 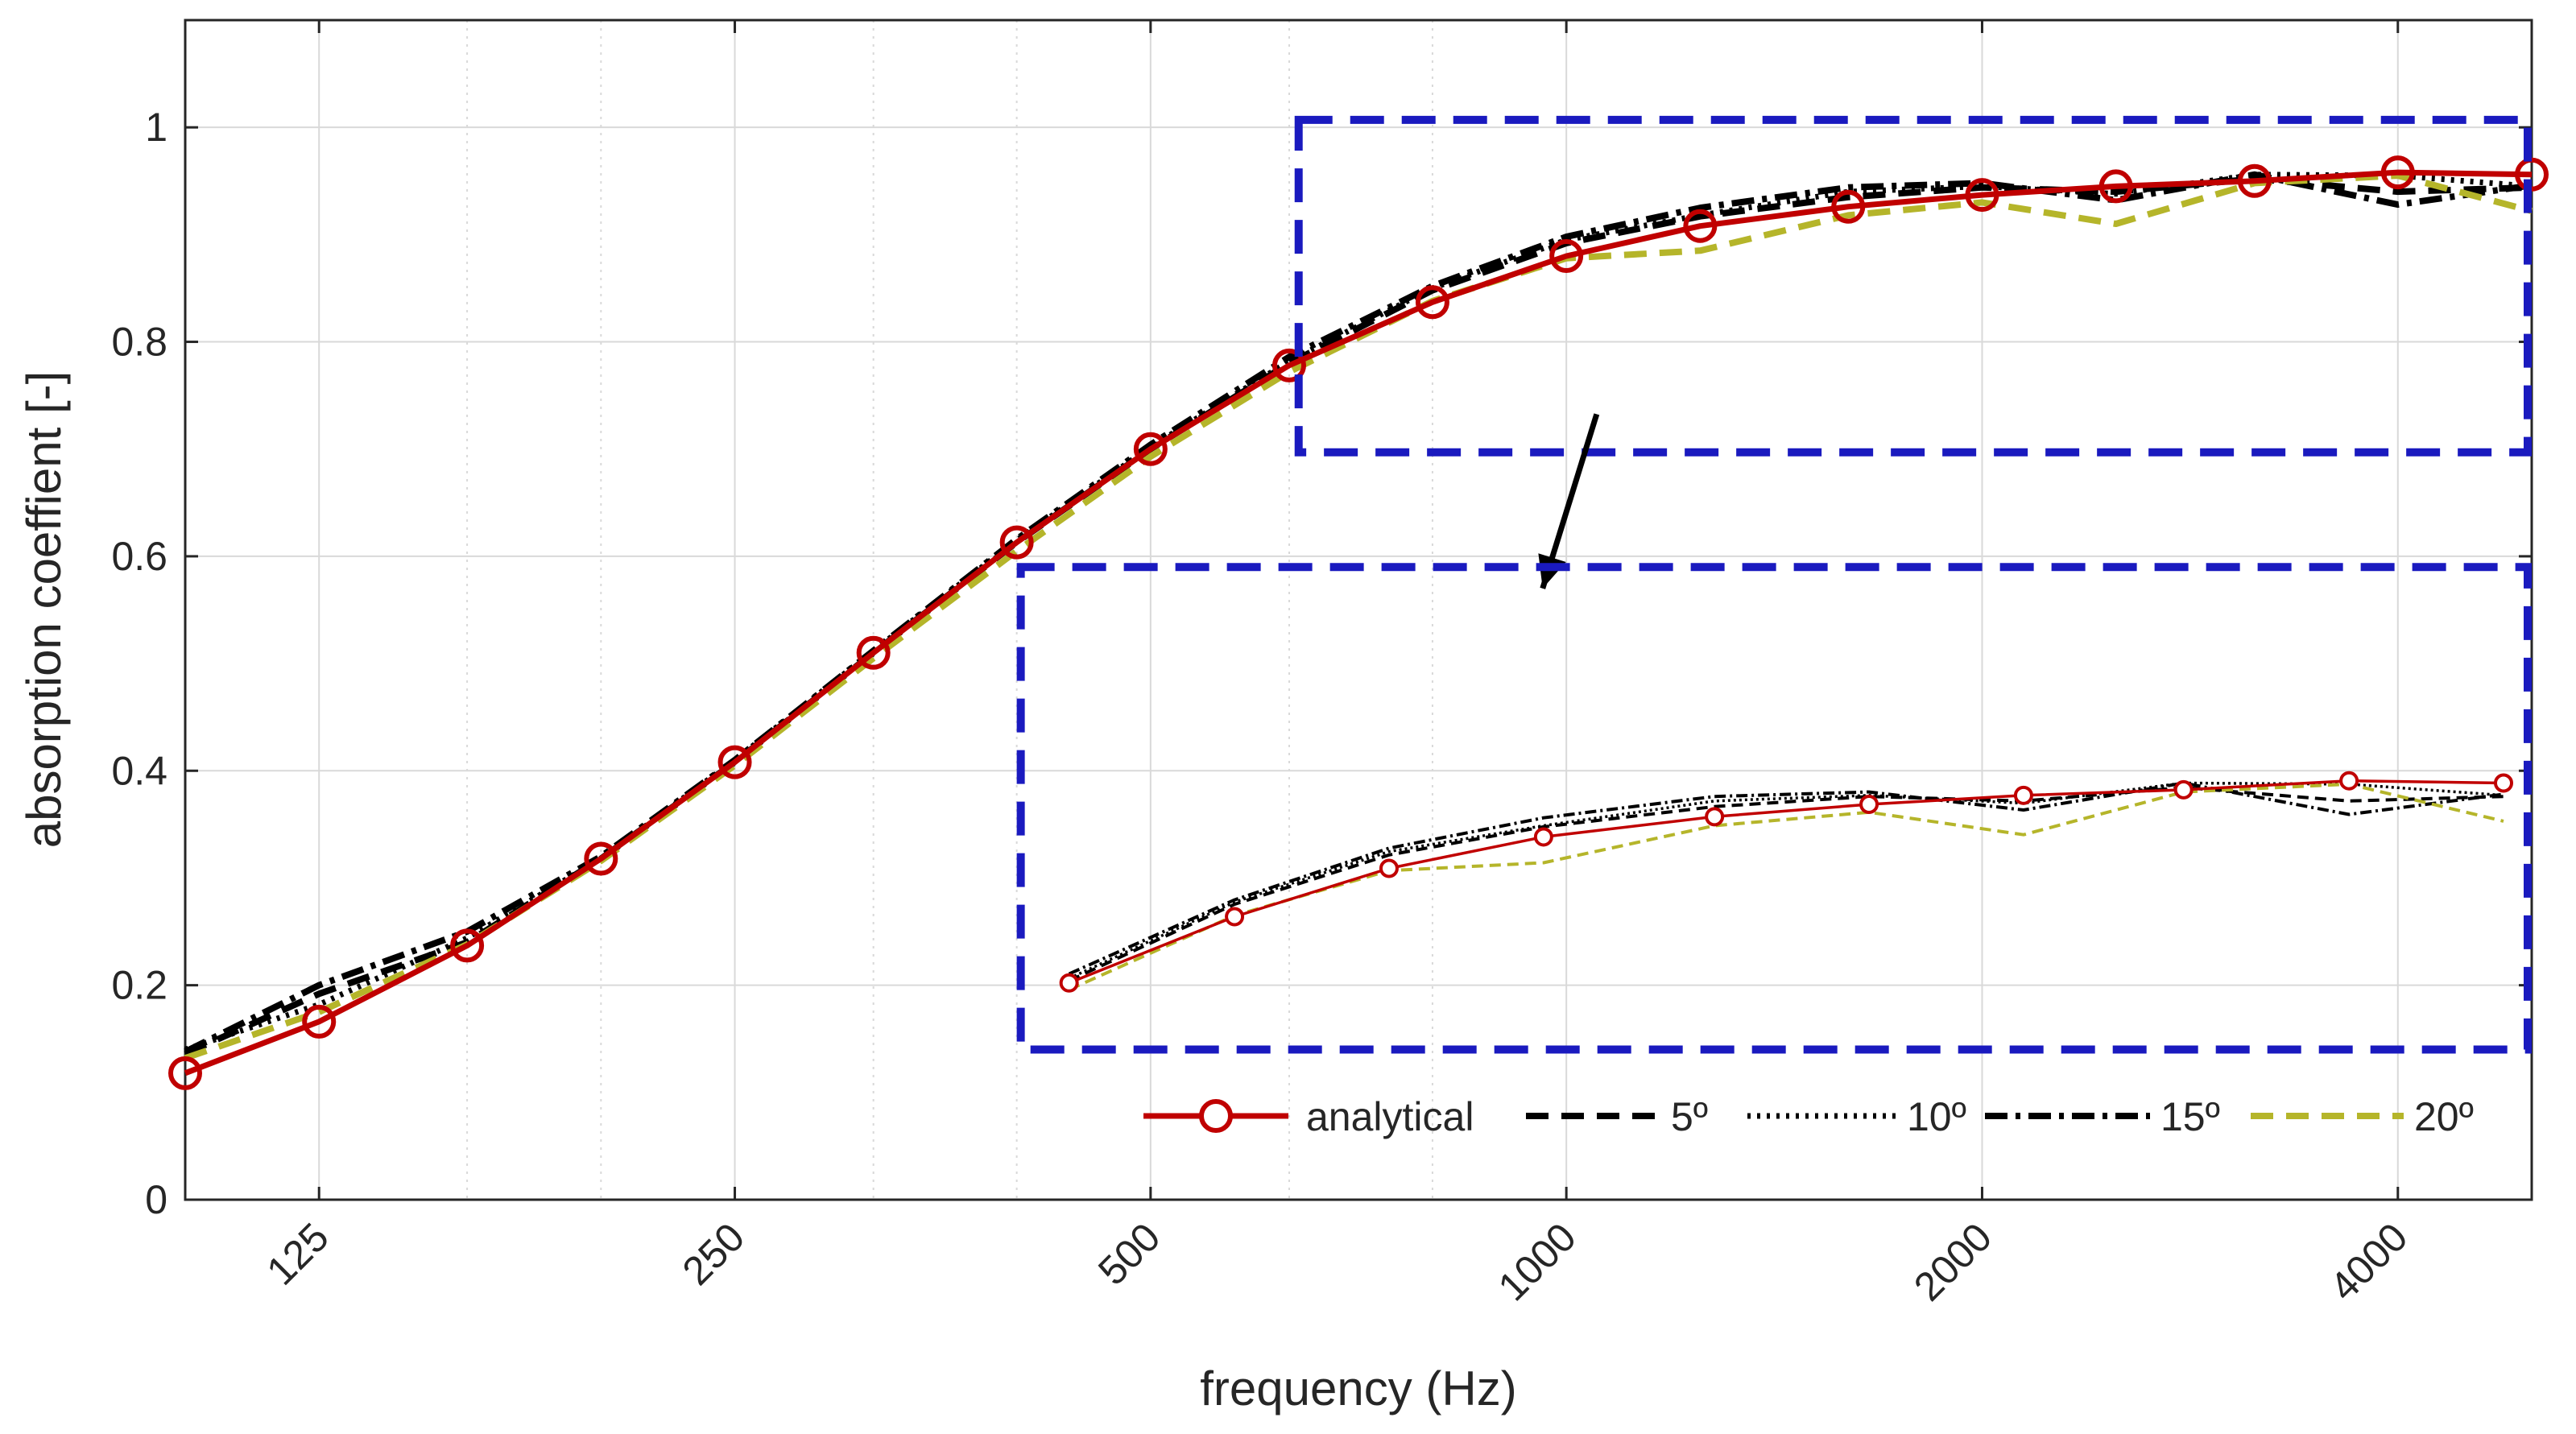 What do you see at coordinates (2368, 1261) in the screenshot?
I see `x-tick-label: 4000` at bounding box center [2368, 1261].